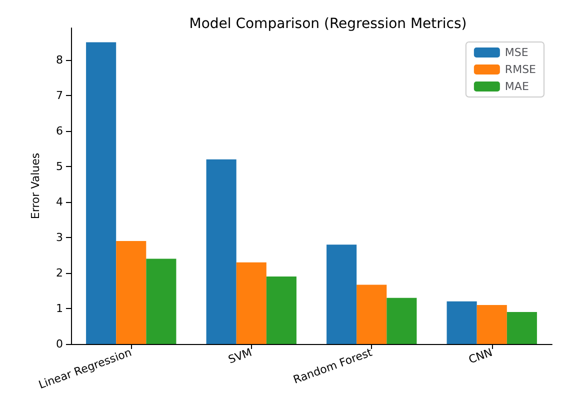  I want to click on chart-title: Model Comparison (Regression Metrics), so click(328, 24).